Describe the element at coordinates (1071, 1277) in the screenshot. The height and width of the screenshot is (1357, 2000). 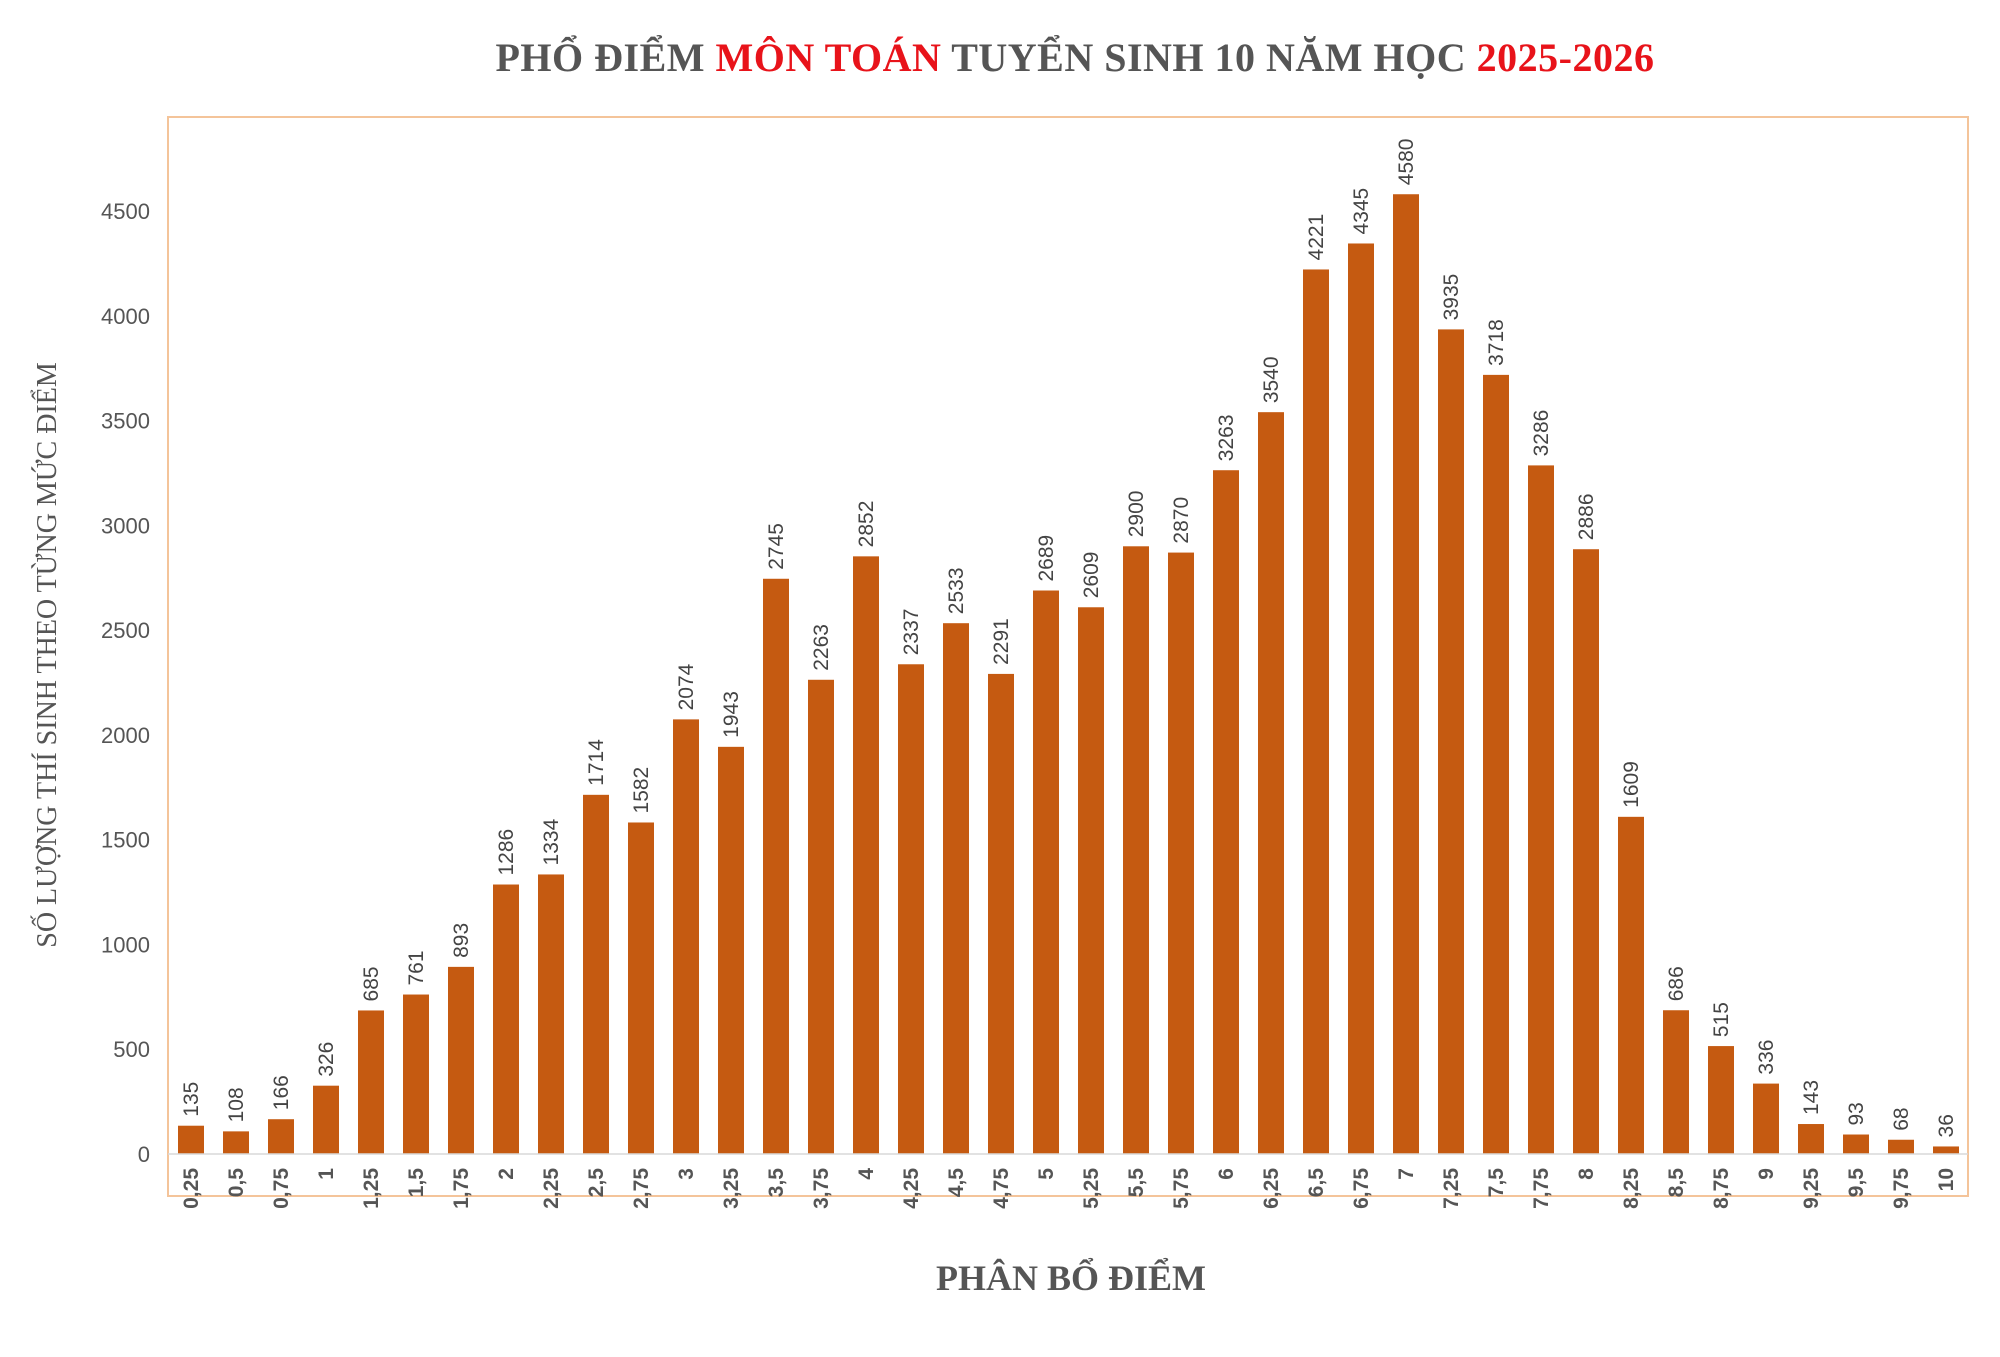
I see `x-axis-title: PHÂN BỔ ĐIỂM` at that location.